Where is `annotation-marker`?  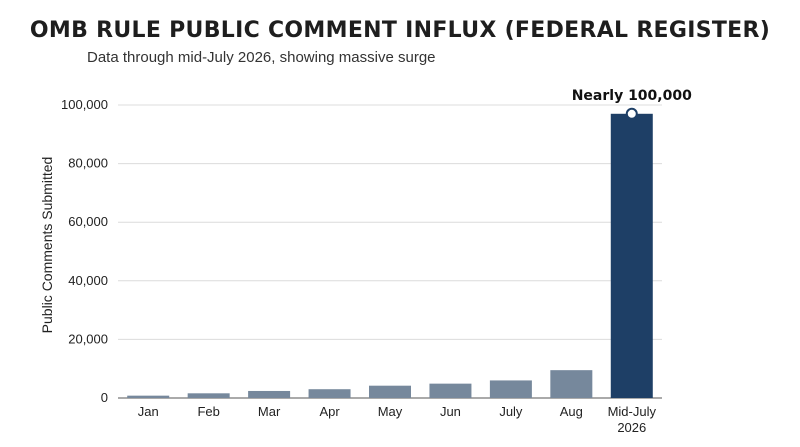 annotation-marker is located at coordinates (631, 113).